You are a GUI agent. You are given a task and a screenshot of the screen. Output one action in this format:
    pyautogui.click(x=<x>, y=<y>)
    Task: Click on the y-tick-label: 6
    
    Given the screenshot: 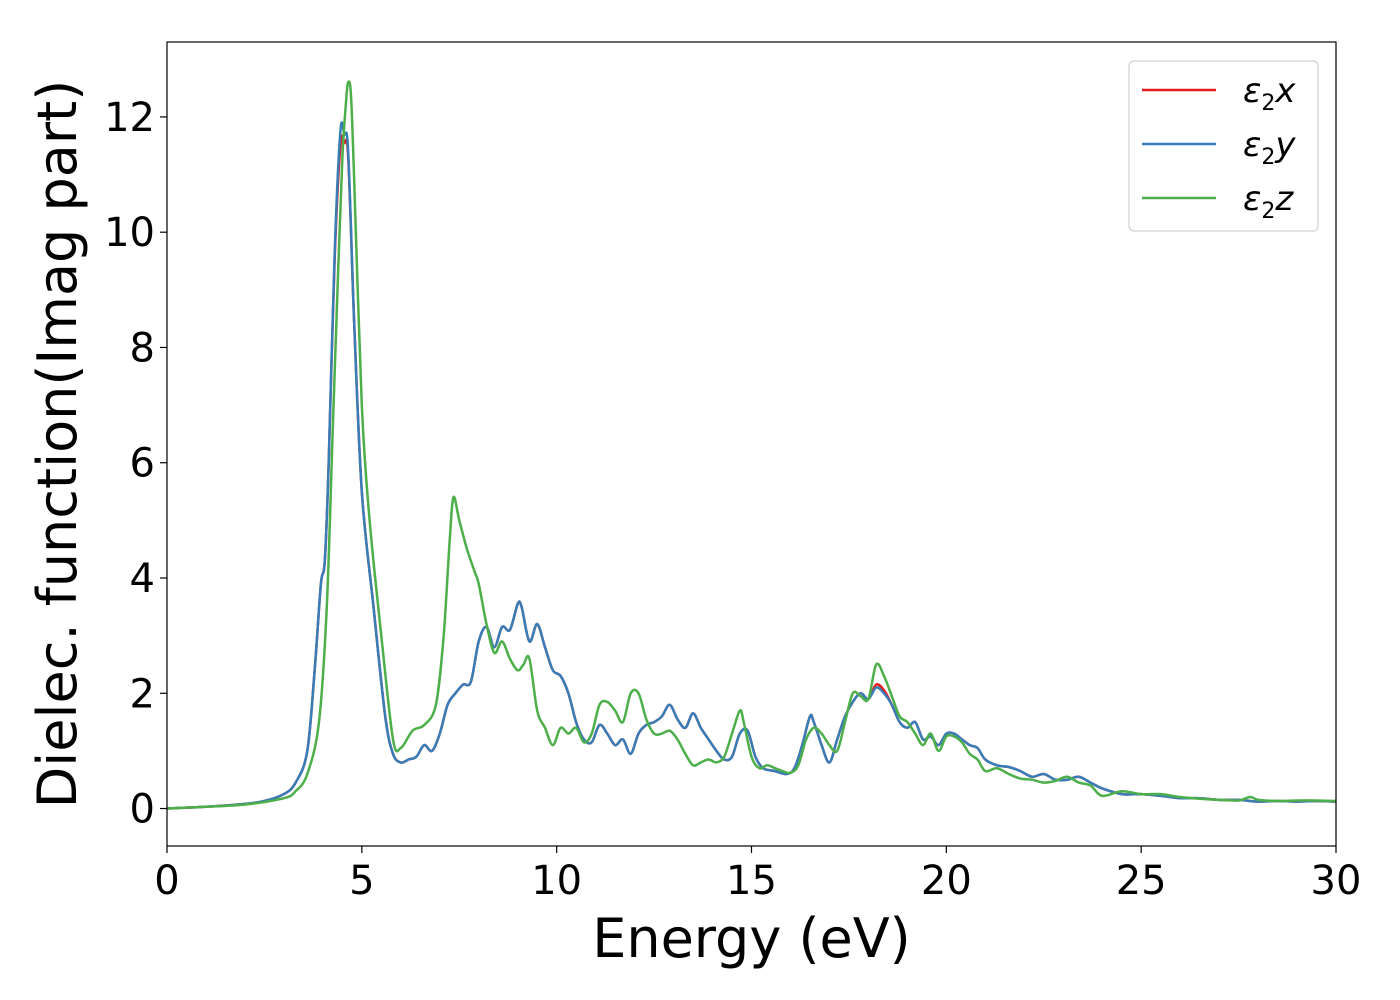 What is the action you would take?
    pyautogui.click(x=142, y=464)
    